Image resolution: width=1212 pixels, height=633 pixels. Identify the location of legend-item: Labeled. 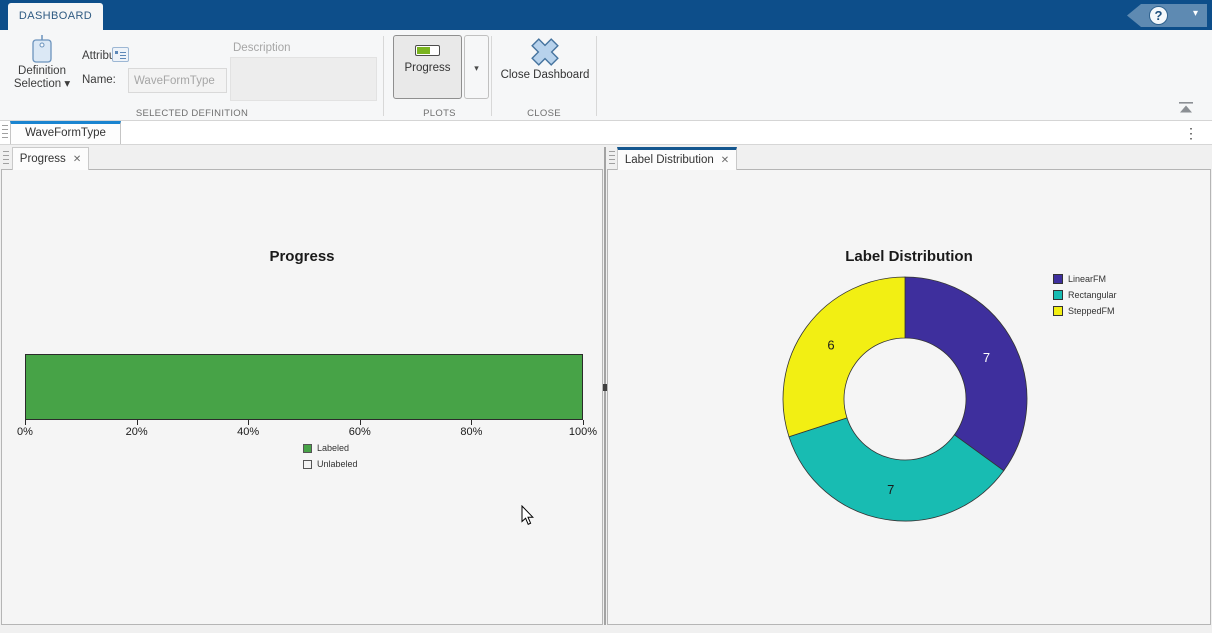
(330, 448).